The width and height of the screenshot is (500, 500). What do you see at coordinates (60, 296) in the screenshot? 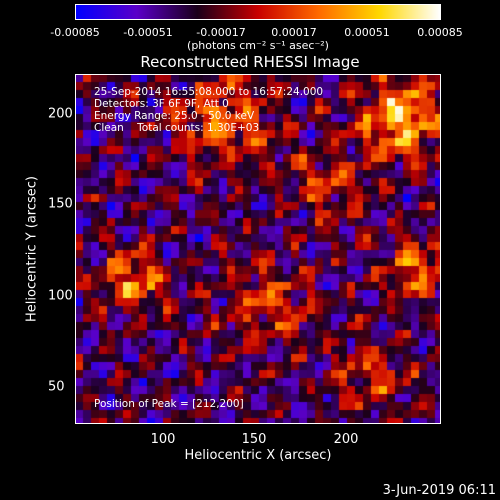
I see `y-tick-label: 100` at bounding box center [60, 296].